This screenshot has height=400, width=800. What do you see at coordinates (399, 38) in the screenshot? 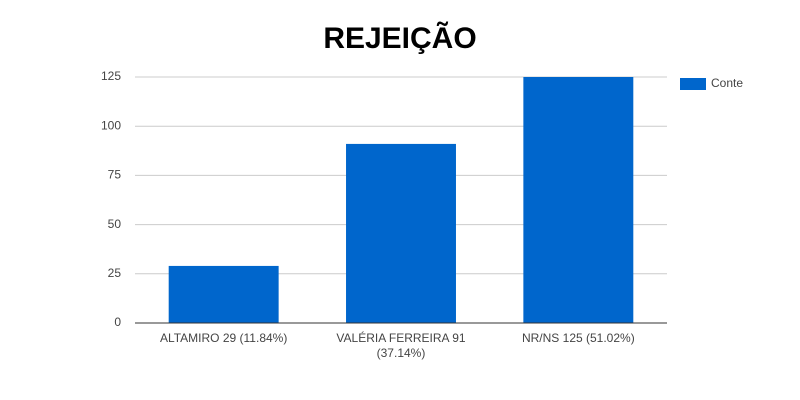
I see `chart-title: REJEIÇÃO` at bounding box center [399, 38].